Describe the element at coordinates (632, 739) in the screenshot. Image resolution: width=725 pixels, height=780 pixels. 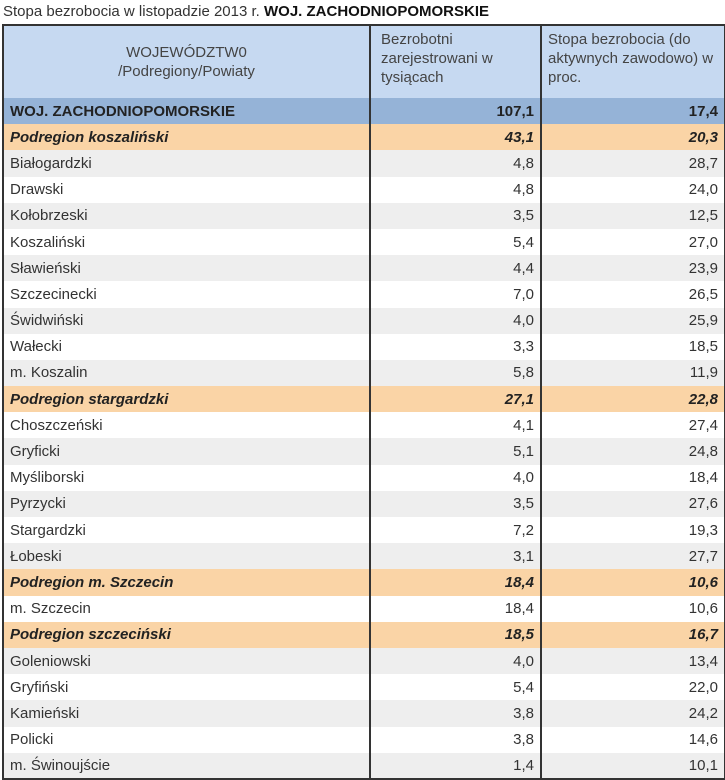
I see `cell-rate: 14,6` at that location.